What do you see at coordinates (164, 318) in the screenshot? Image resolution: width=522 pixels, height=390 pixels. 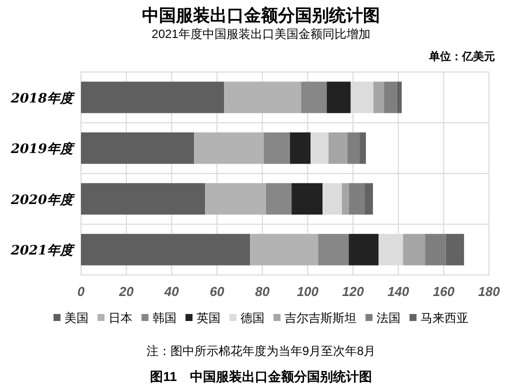 I see `legend-label: 韩国` at bounding box center [164, 318].